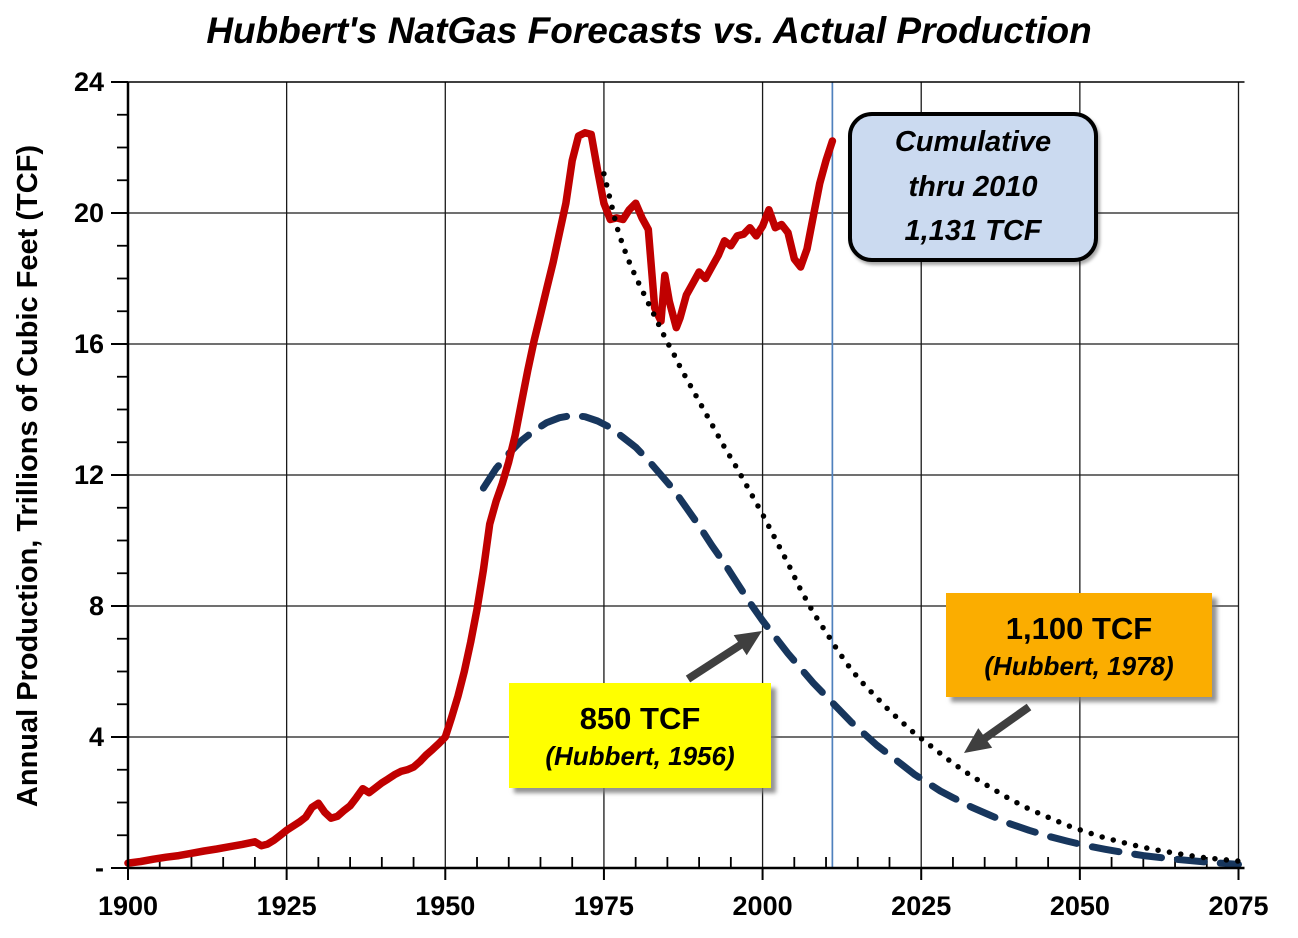 The height and width of the screenshot is (938, 1298). What do you see at coordinates (717, 660) in the screenshot?
I see `arrow-to-1956-curve-shaft` at bounding box center [717, 660].